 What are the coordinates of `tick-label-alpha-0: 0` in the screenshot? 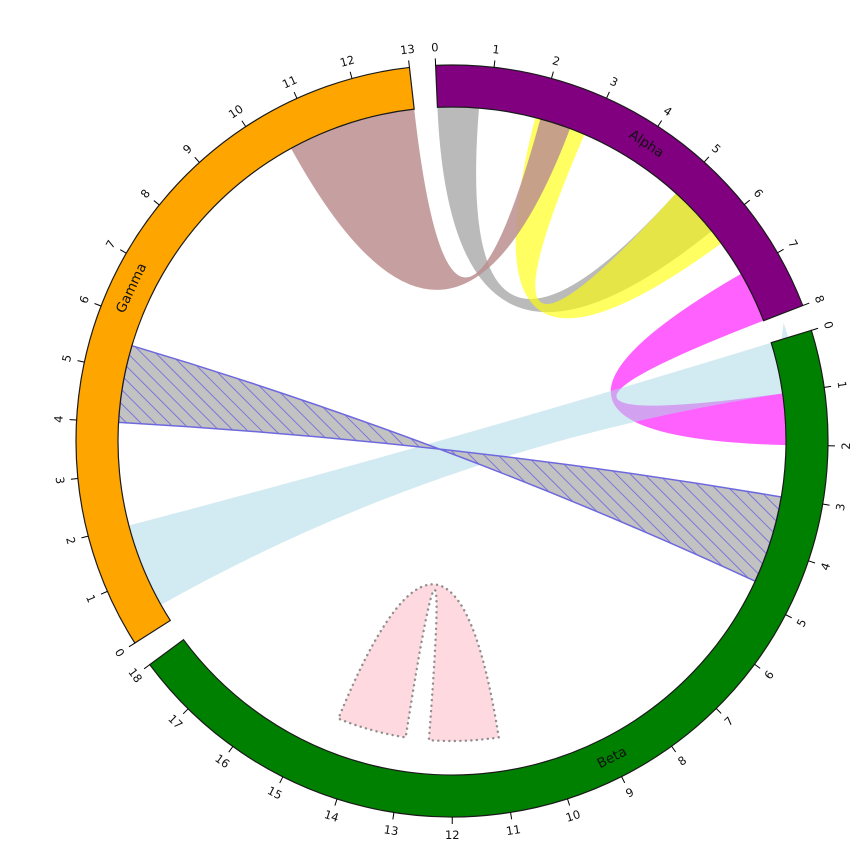 It's located at (435, 47).